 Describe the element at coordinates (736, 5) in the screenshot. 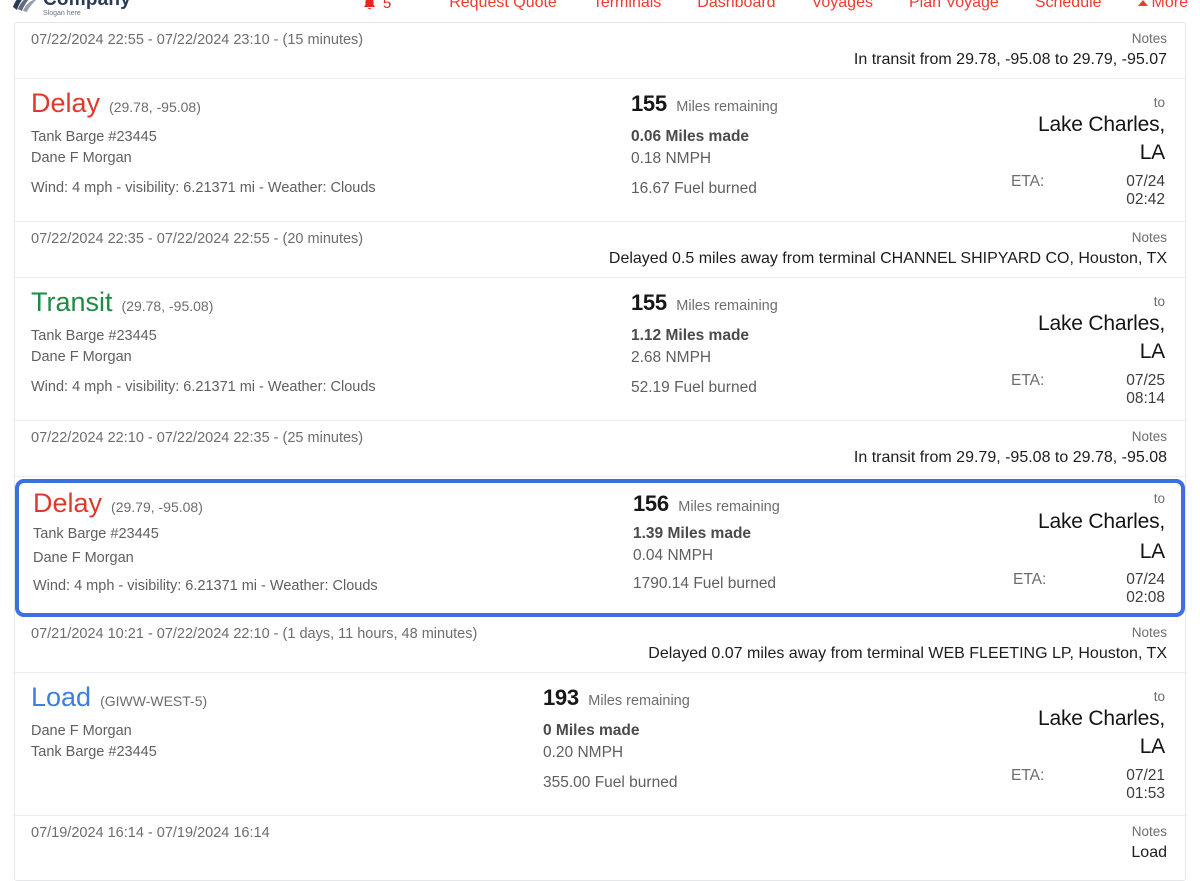

I see `nav-link-dashboard: Dashboard` at that location.